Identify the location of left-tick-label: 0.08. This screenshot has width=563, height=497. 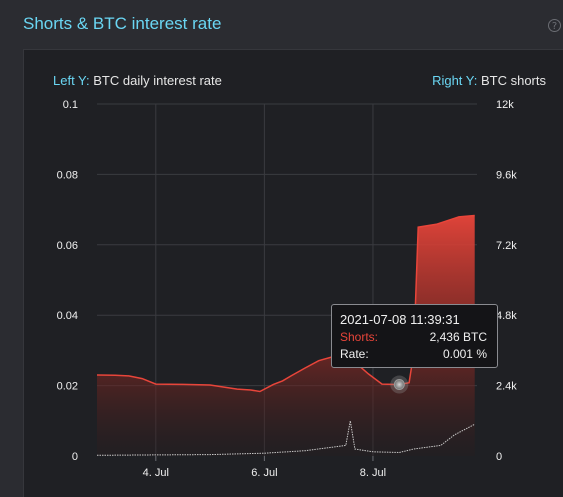
(67, 175).